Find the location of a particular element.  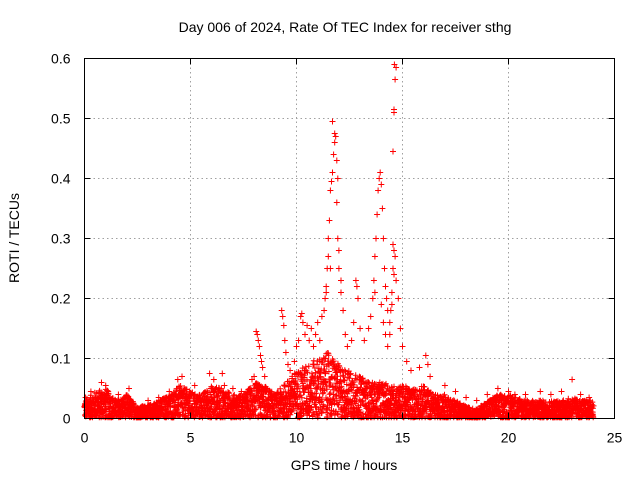

x-tick-label: 15 is located at coordinates (403, 438).